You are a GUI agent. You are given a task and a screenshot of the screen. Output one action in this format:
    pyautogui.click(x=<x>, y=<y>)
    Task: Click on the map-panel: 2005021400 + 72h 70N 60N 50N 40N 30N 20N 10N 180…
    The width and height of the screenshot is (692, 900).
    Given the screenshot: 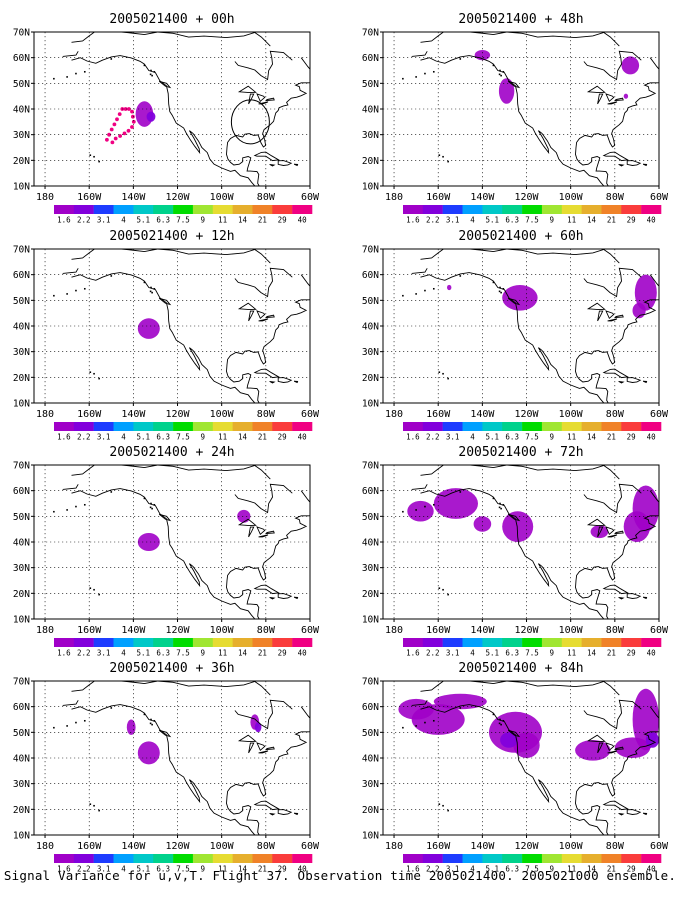 What is the action you would take?
    pyautogui.click(x=515, y=551)
    